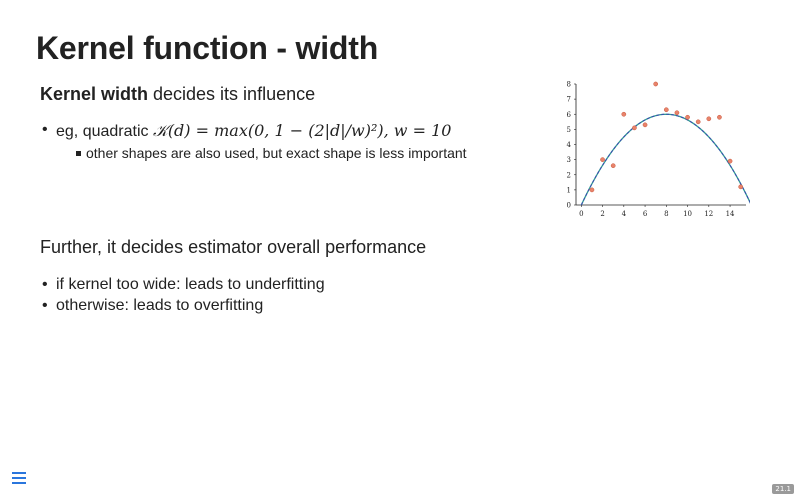 The height and width of the screenshot is (500, 800). I want to click on x-tick-label: 0, so click(581, 214).